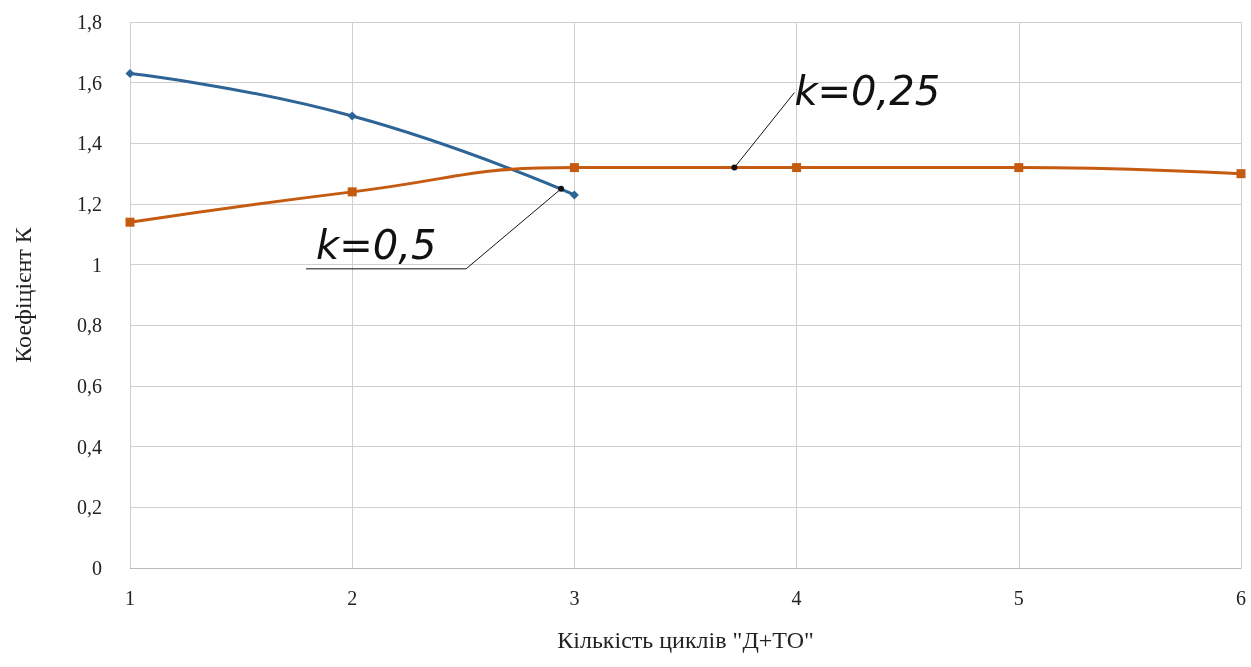 Image resolution: width=1251 pixels, height=667 pixels. I want to click on y-tick-label: 0,2, so click(89, 507).